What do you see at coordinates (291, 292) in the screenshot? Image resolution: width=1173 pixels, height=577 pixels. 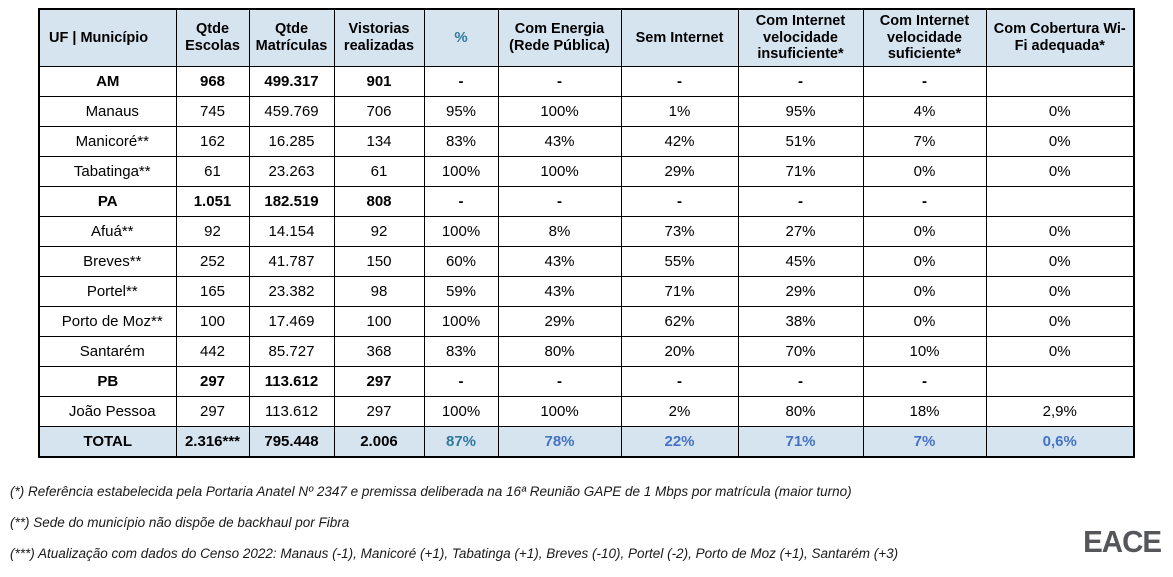 I see `cell-qtde-matriculas: 23.382` at bounding box center [291, 292].